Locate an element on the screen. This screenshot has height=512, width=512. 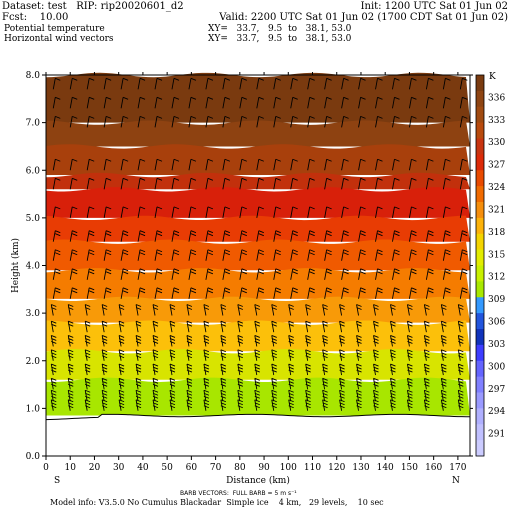
x-tick-label: 120 is located at coordinates (336, 468).